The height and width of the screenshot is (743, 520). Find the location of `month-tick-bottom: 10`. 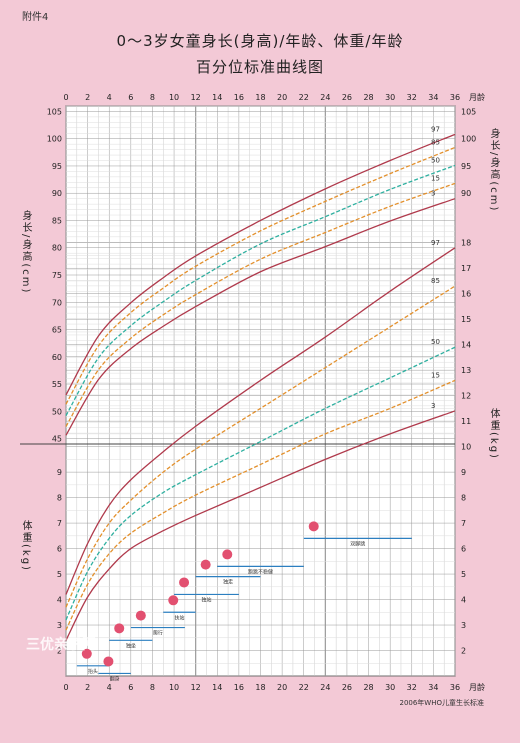

month-tick-bottom: 10 is located at coordinates (174, 687).